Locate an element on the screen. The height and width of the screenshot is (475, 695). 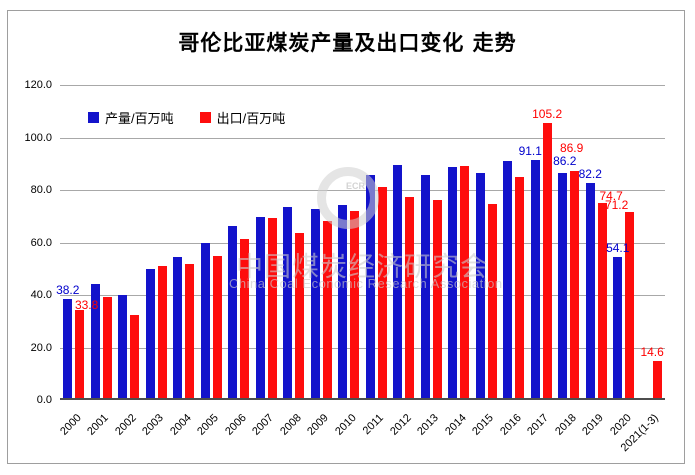
y-tick-label: 40.0 is located at coordinates (41, 295).